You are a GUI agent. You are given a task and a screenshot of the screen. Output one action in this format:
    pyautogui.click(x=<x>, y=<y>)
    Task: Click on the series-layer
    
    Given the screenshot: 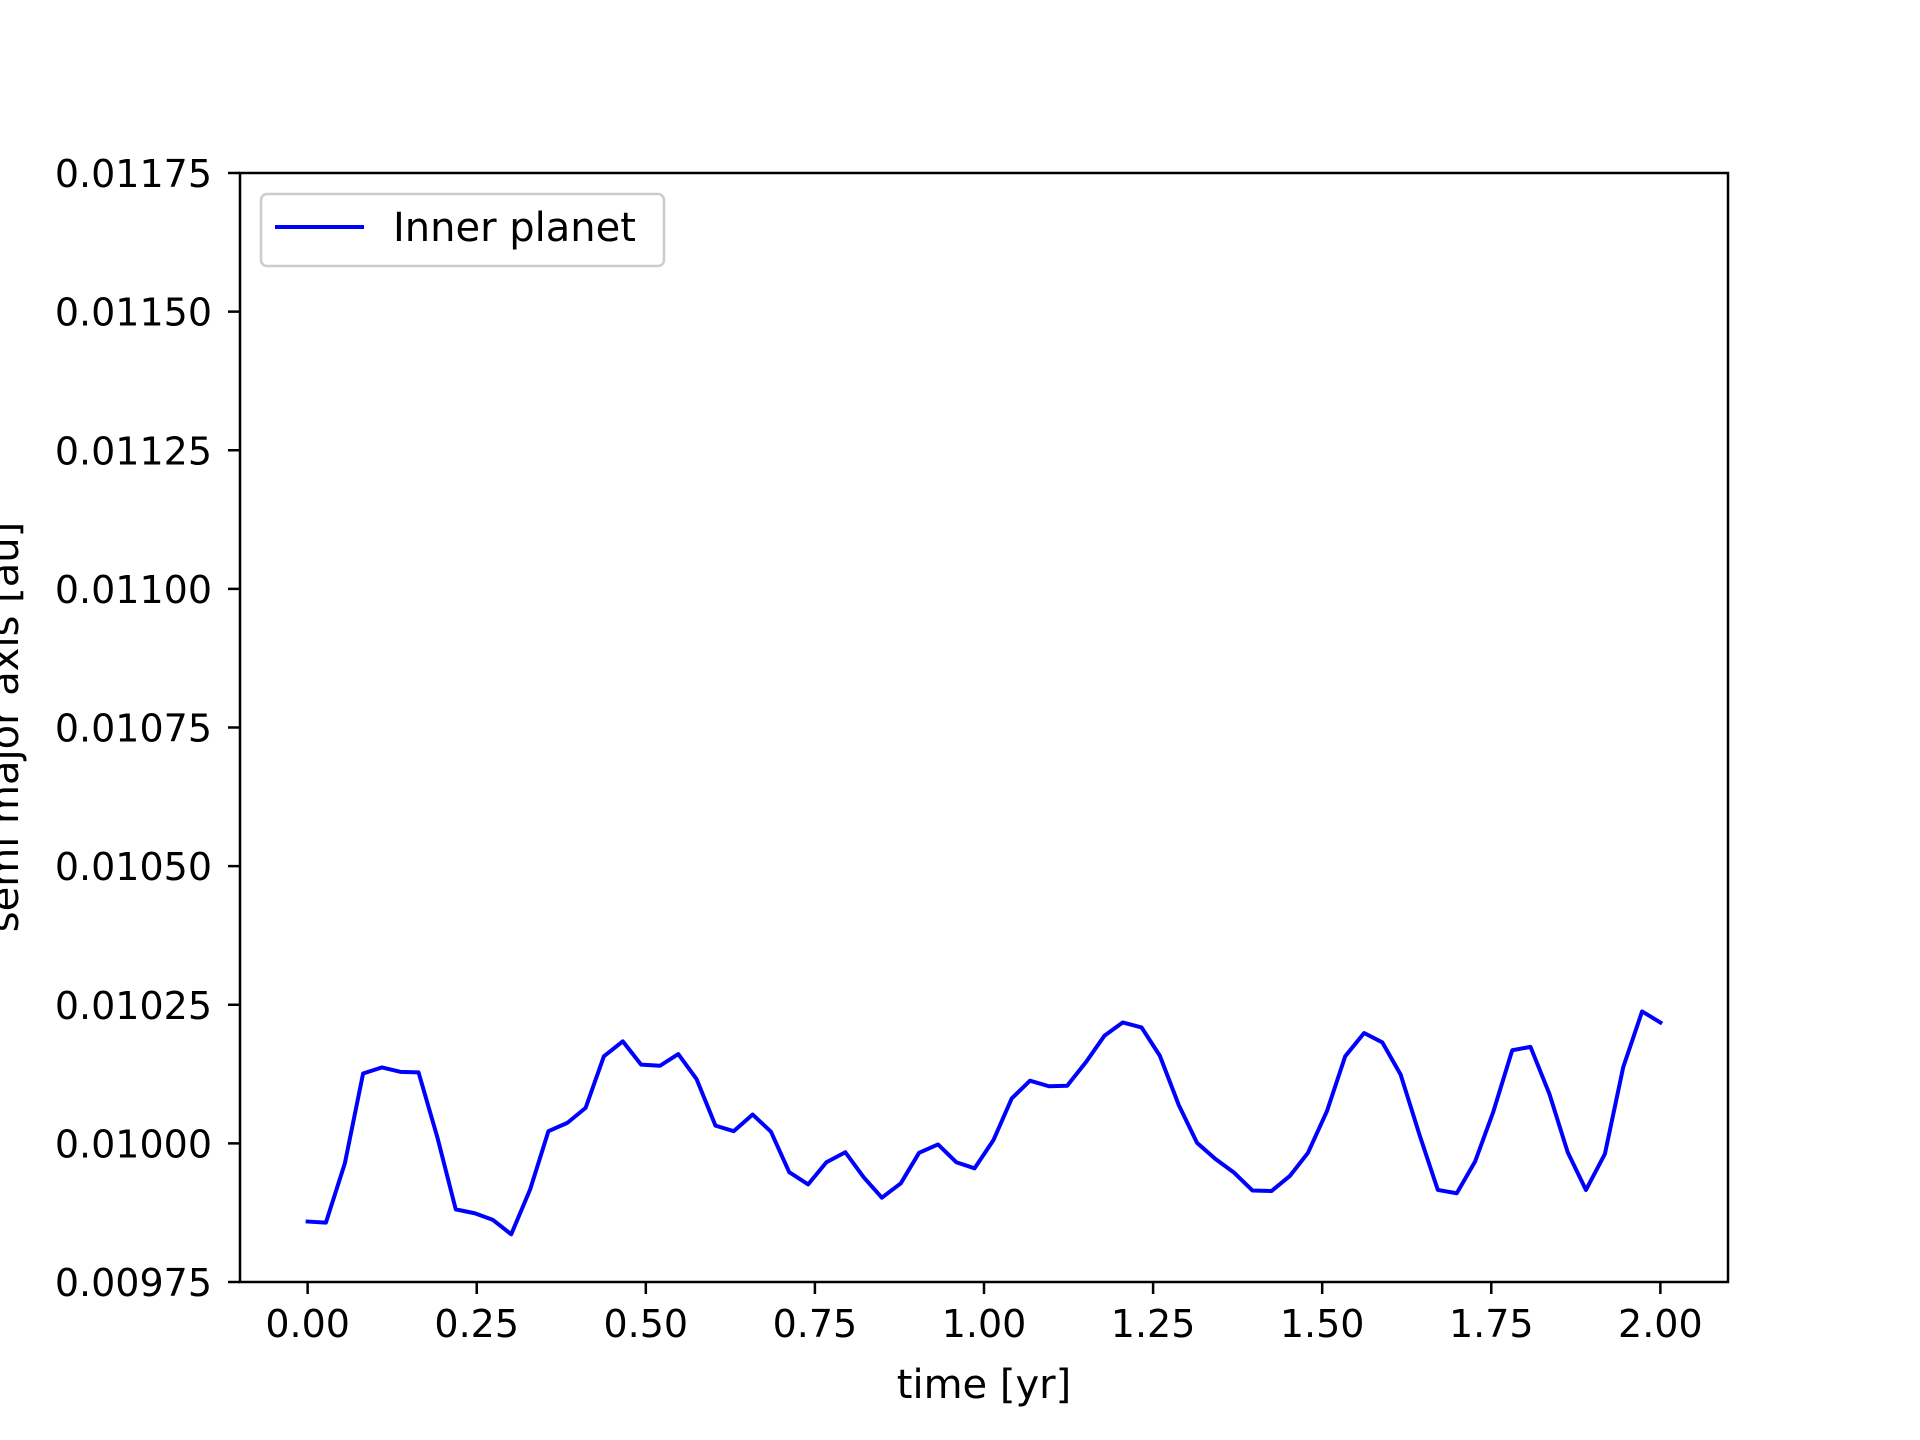 What is the action you would take?
    pyautogui.click(x=984, y=1123)
    